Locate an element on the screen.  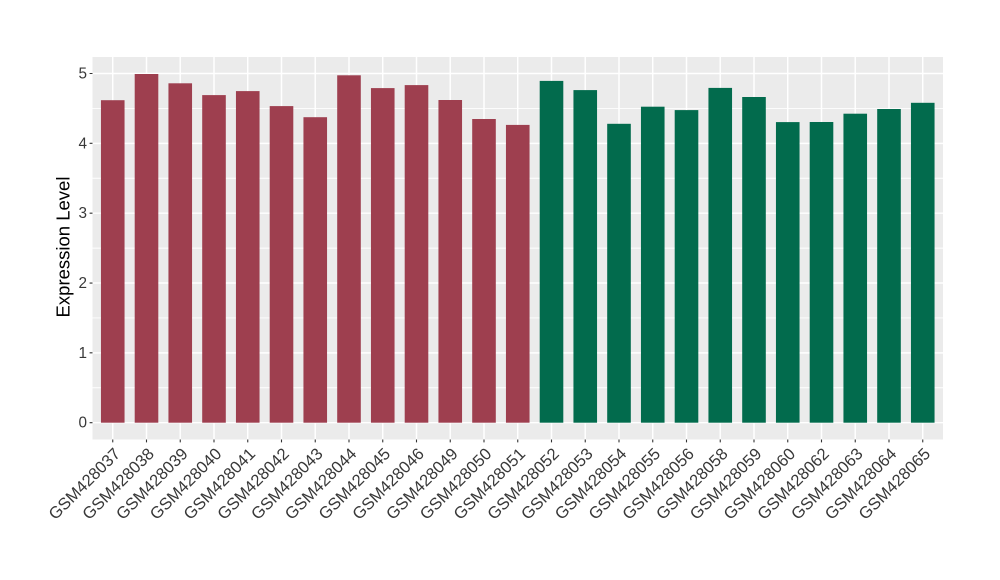
svg-text: 2 is located at coordinates (82, 283).